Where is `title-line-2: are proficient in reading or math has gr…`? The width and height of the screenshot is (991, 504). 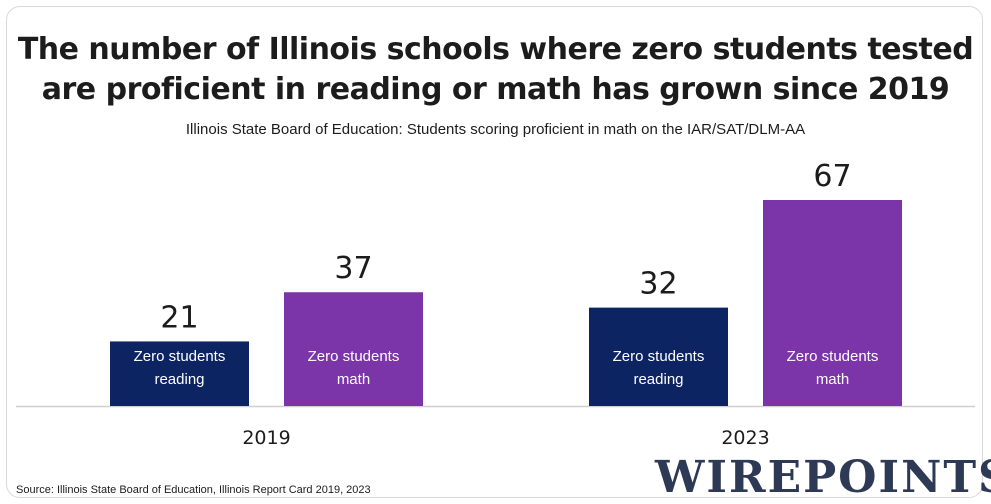 title-line-2: are proficient in reading or math has gr… is located at coordinates (495, 89).